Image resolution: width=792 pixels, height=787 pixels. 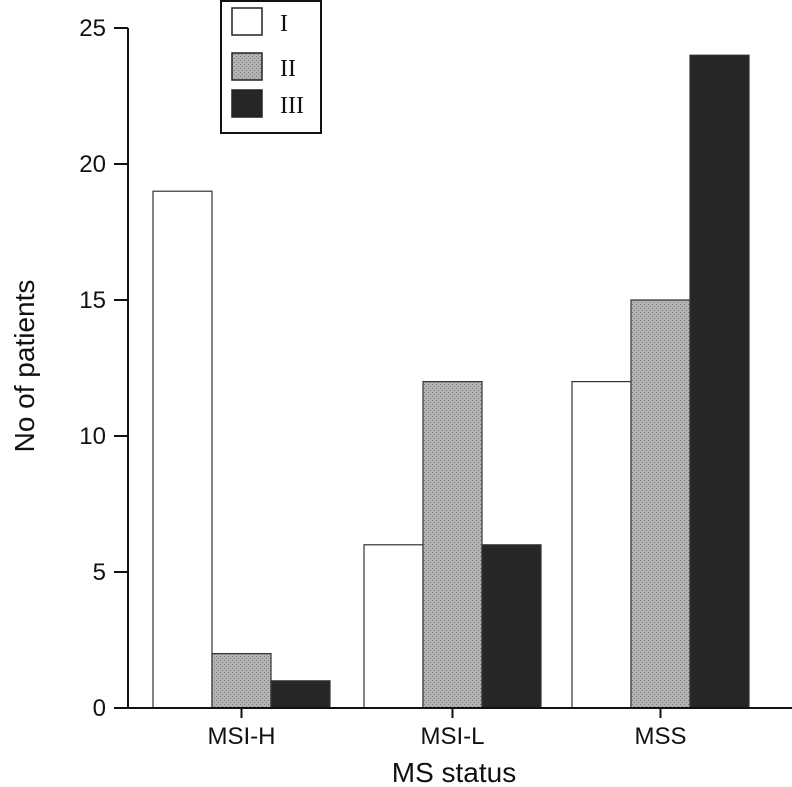 I want to click on legend-swatch-ii, so click(x=247, y=66).